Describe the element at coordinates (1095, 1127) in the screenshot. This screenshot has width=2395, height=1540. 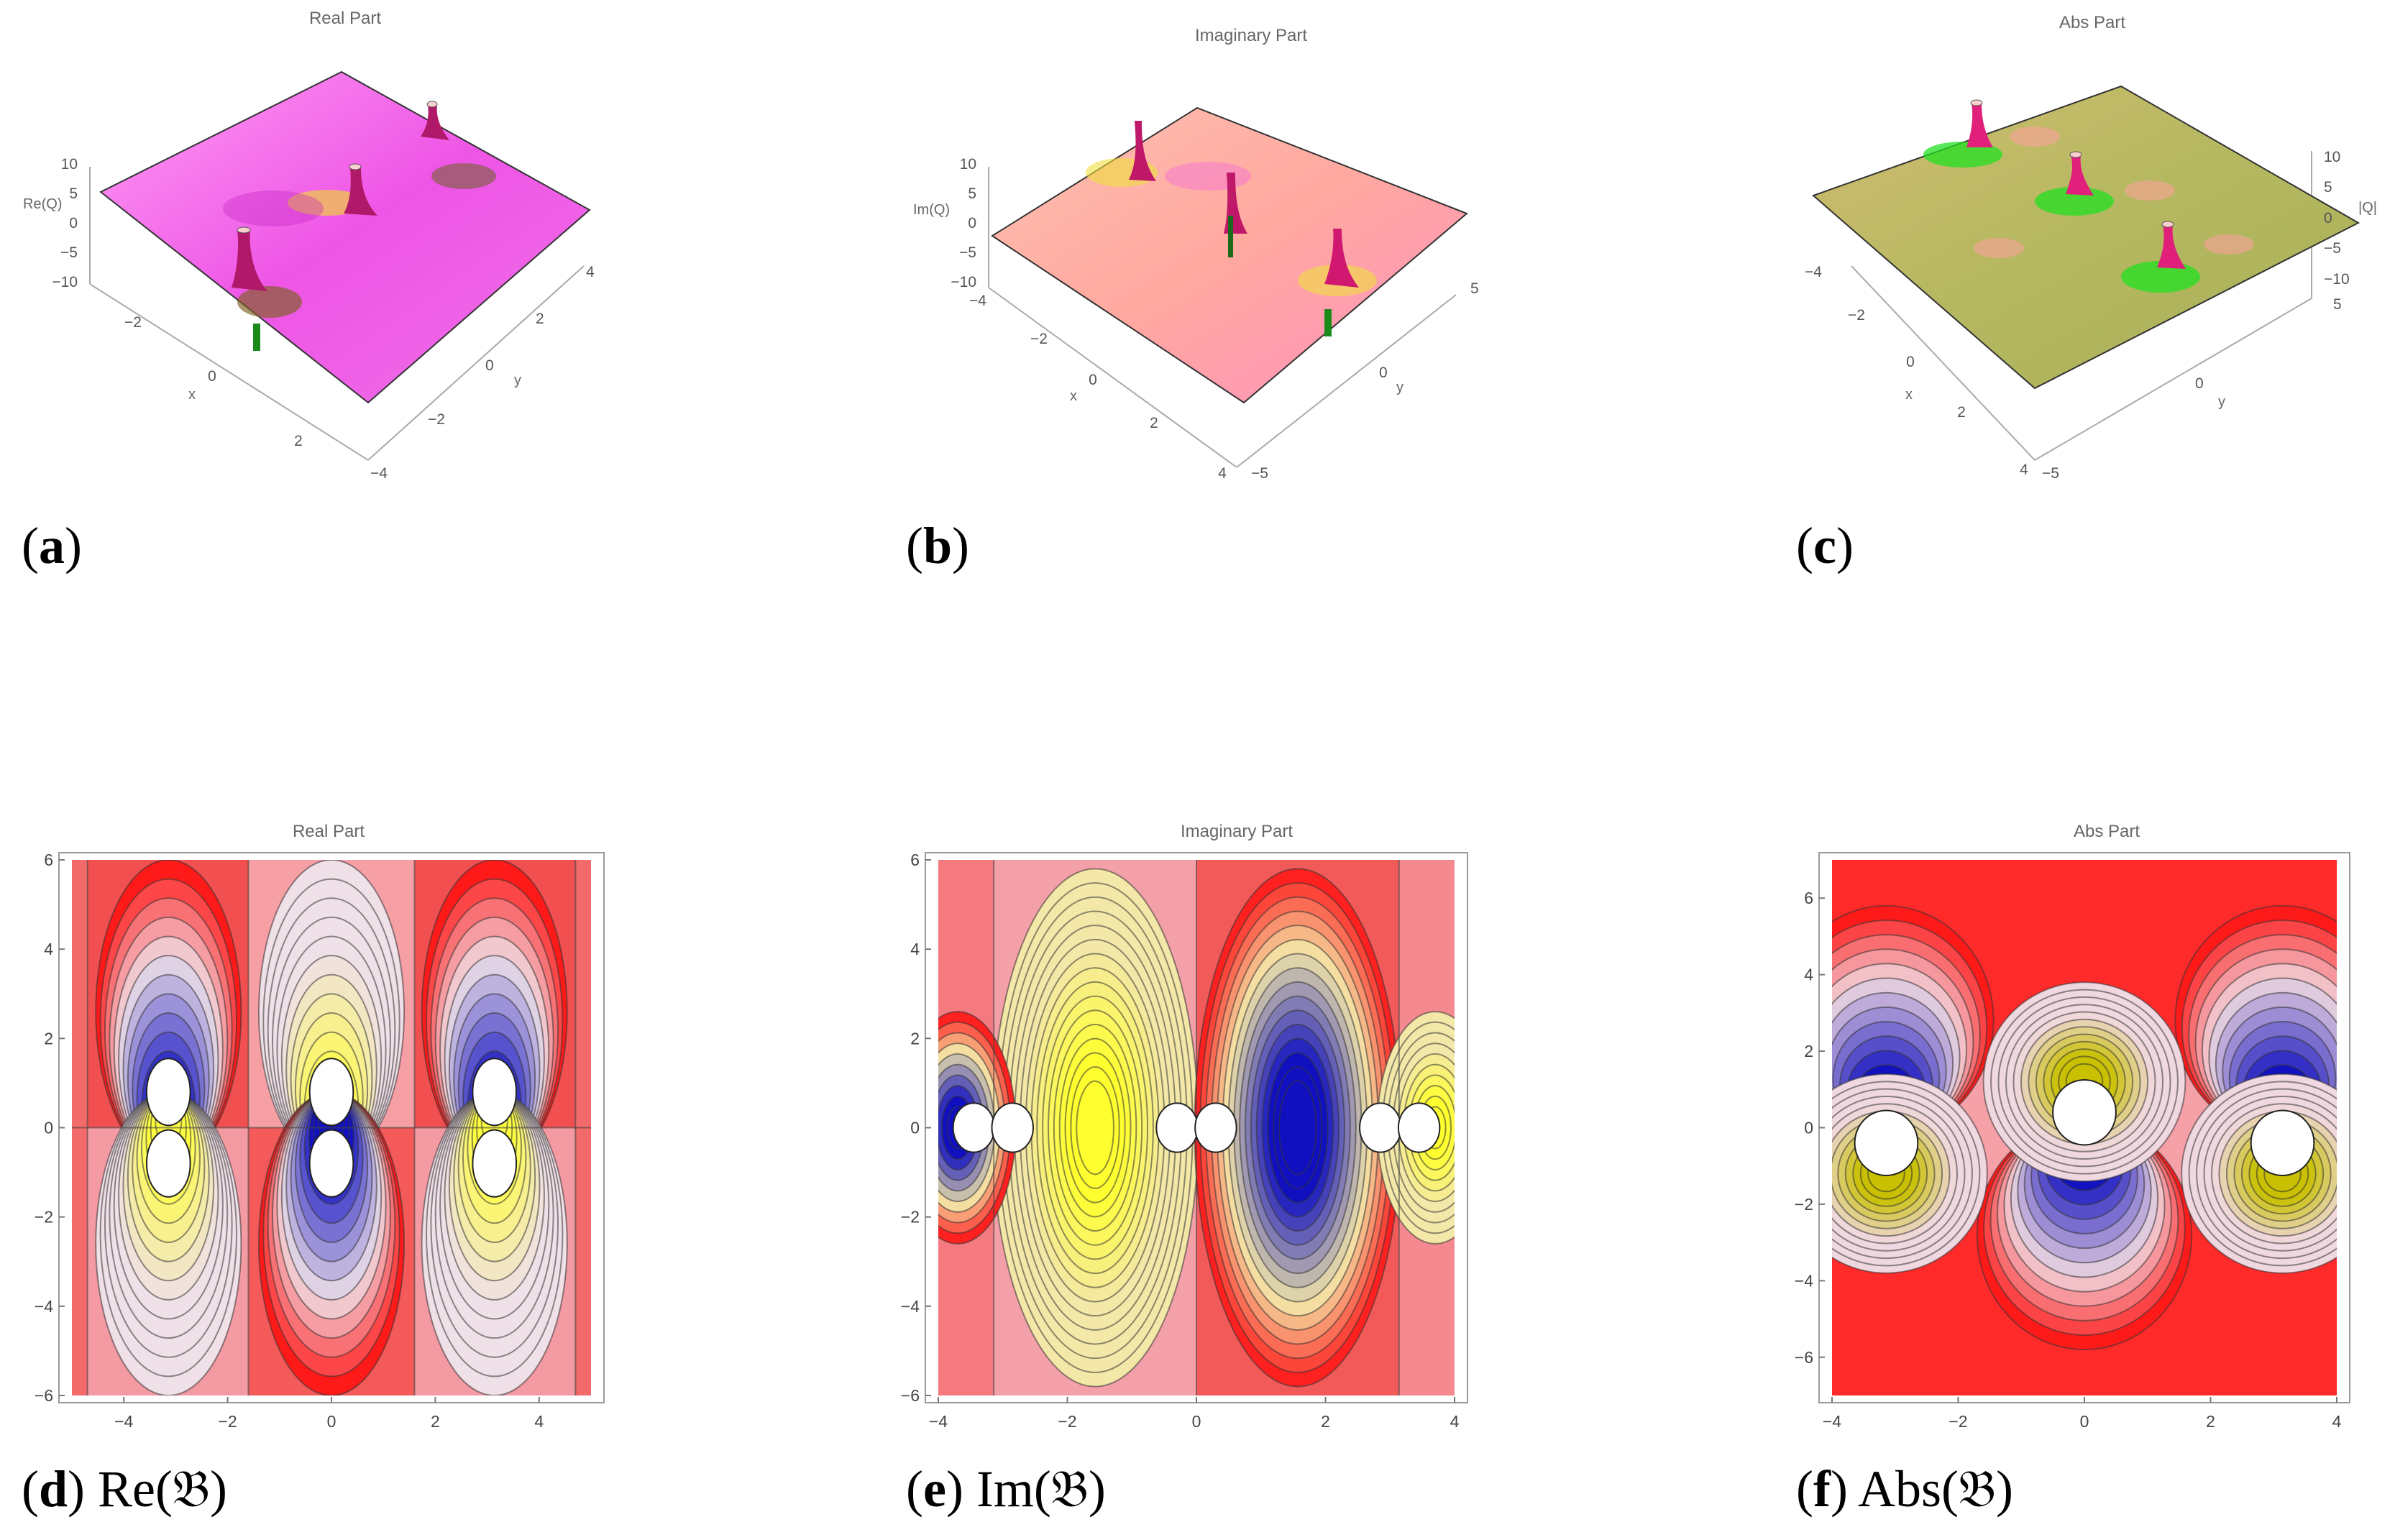
I see `contour-ring` at that location.